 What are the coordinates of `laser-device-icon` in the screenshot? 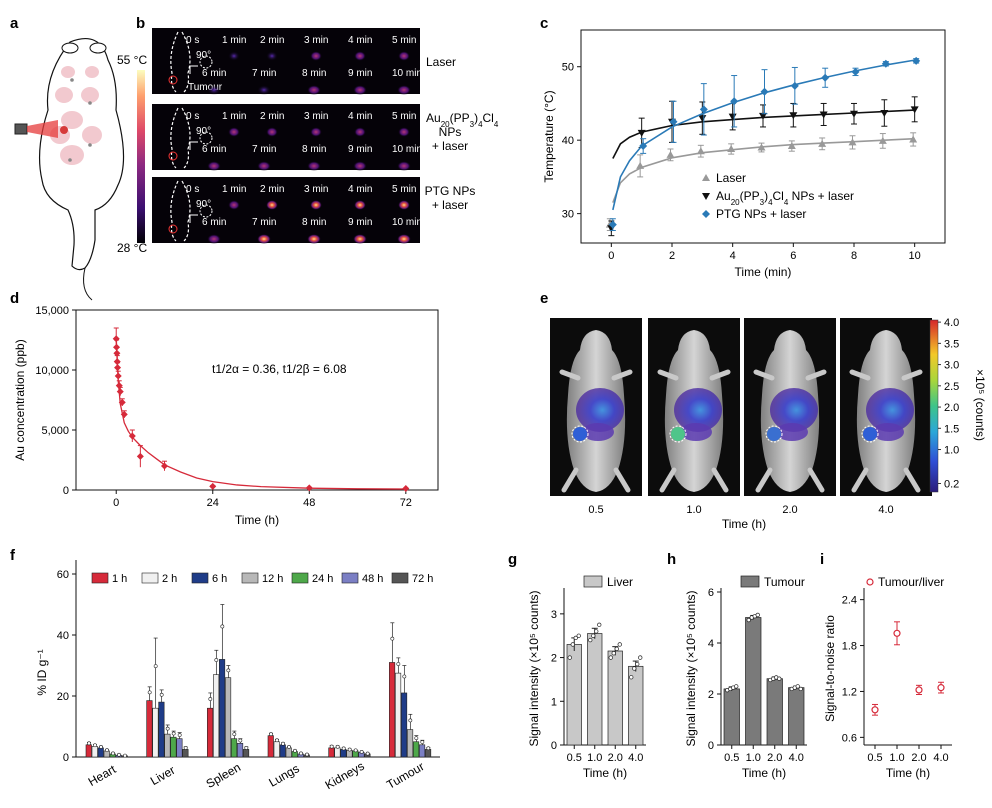 It's located at (36, 129).